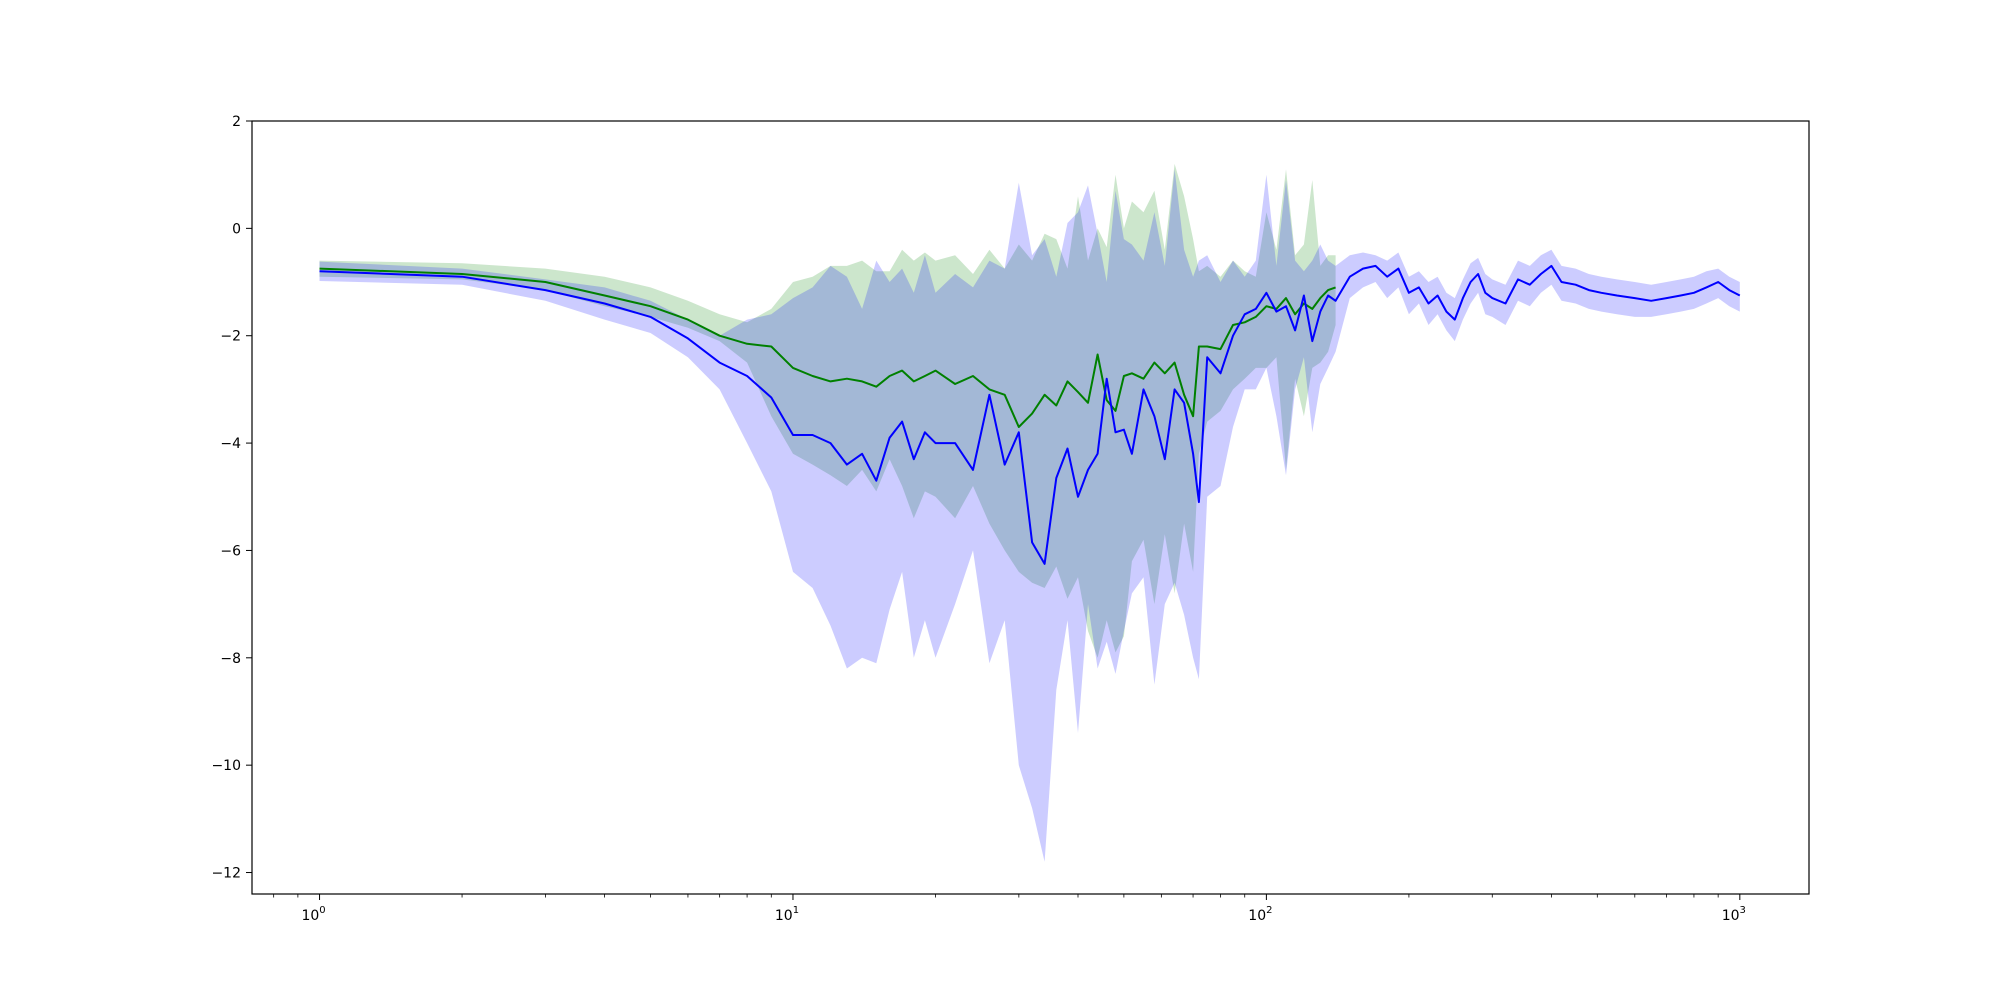 The width and height of the screenshot is (2000, 1004). I want to click on x-tick-label: 10⁰, so click(313, 914).